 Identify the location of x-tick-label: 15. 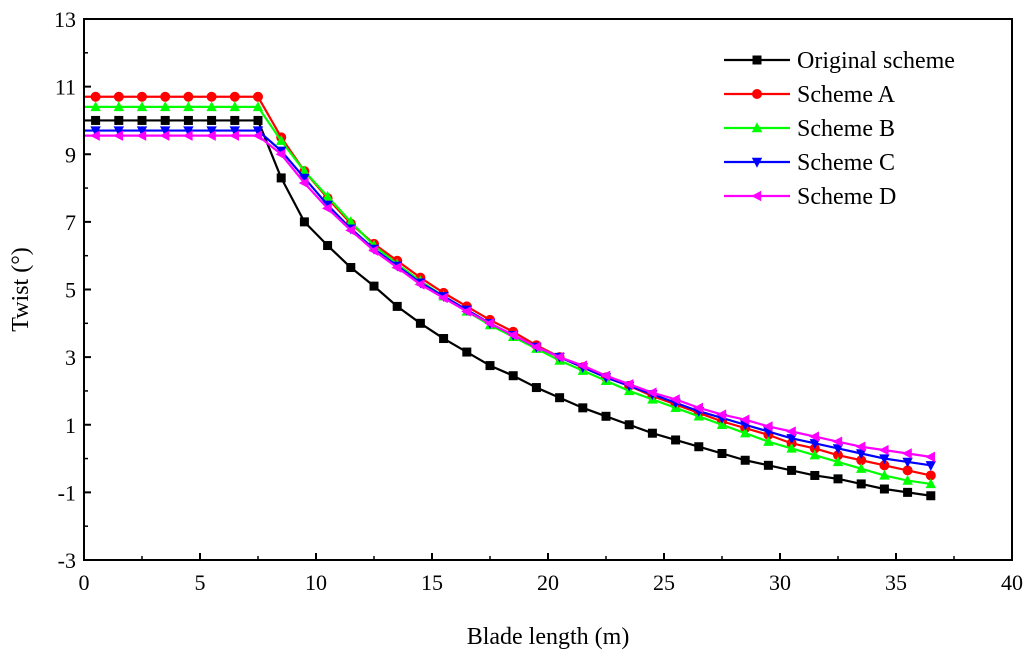
(432, 582).